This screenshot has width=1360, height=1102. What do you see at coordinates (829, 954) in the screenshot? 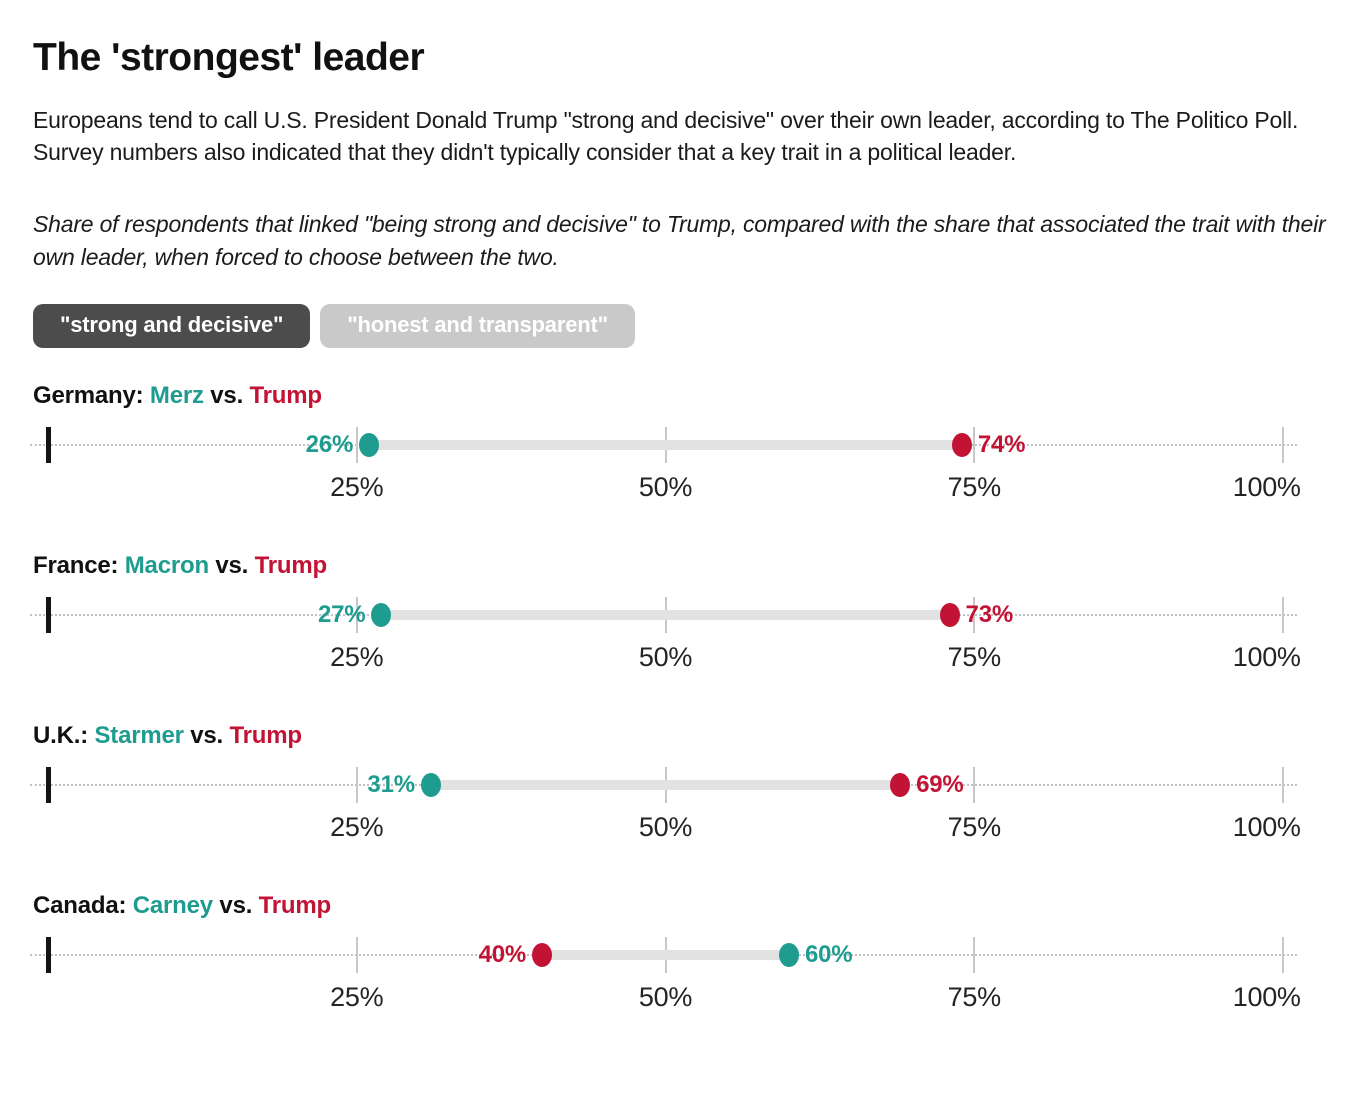
I see `leader-value-label: 60%` at bounding box center [829, 954].